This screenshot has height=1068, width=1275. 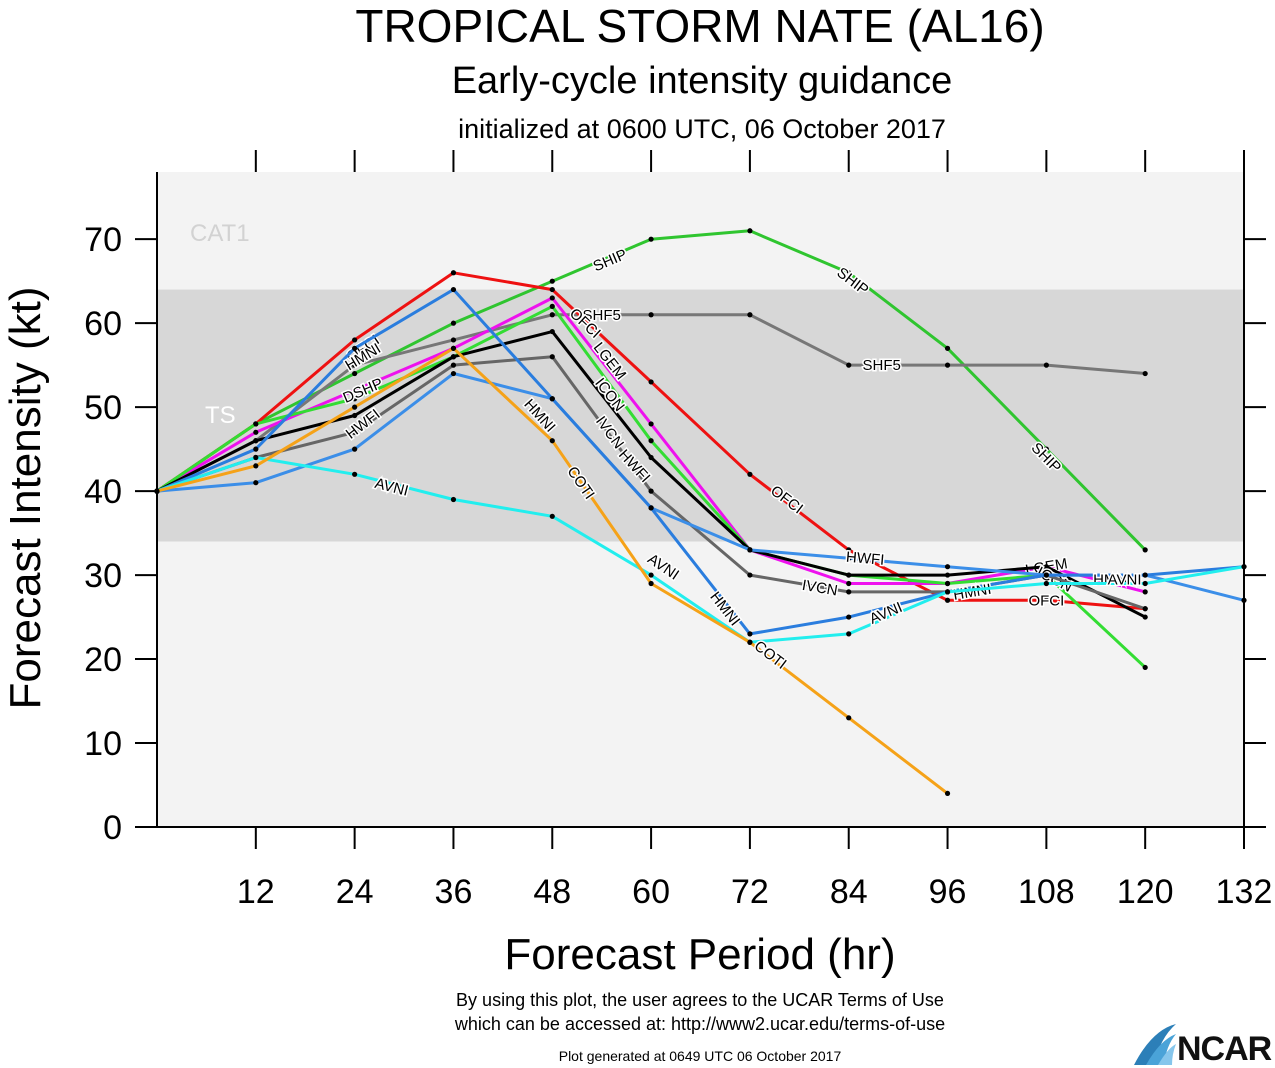 What do you see at coordinates (1224, 1049) in the screenshot?
I see `ncar-logo-text: NCAR` at bounding box center [1224, 1049].